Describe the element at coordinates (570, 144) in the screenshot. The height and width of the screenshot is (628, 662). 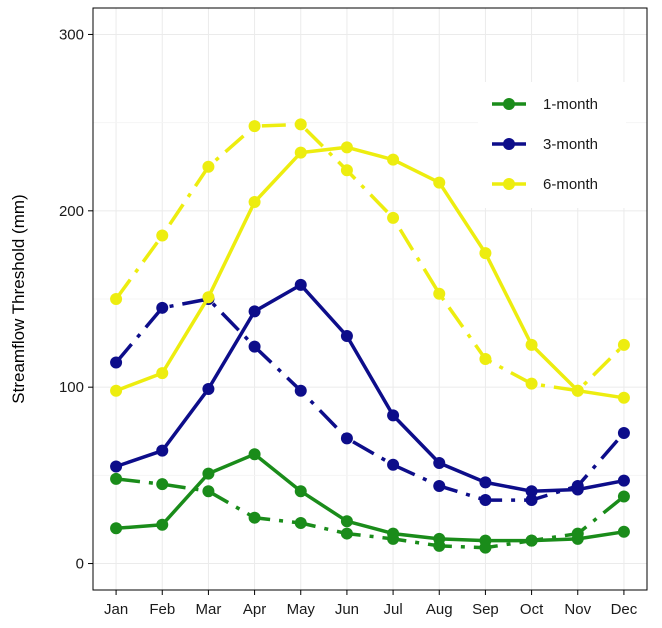
I see `legend-label: 3-month` at that location.